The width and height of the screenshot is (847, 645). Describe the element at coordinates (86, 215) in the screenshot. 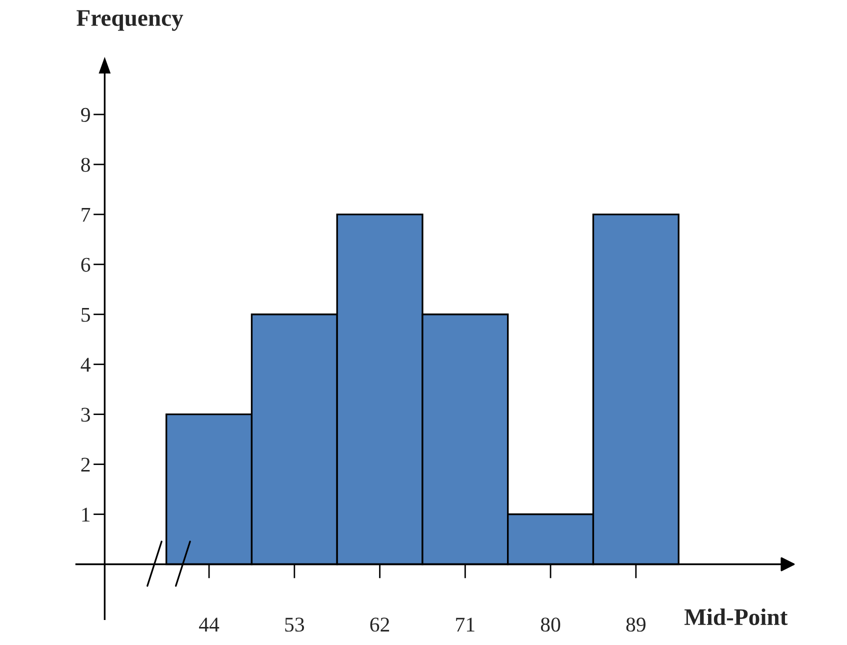

I see `y-tick-label: 7` at that location.